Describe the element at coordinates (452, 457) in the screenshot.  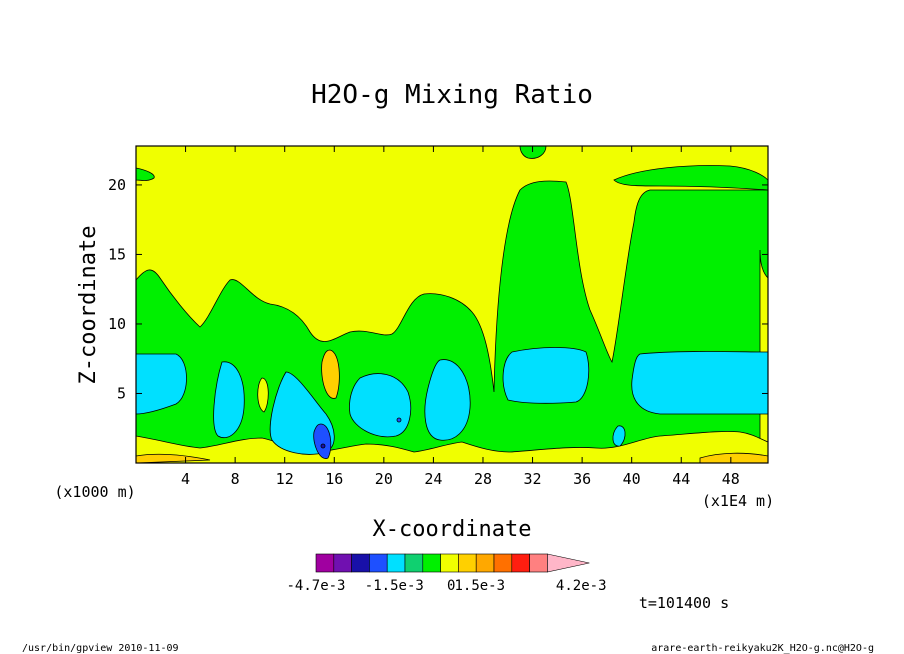
I see `contour-orange-bottom` at that location.